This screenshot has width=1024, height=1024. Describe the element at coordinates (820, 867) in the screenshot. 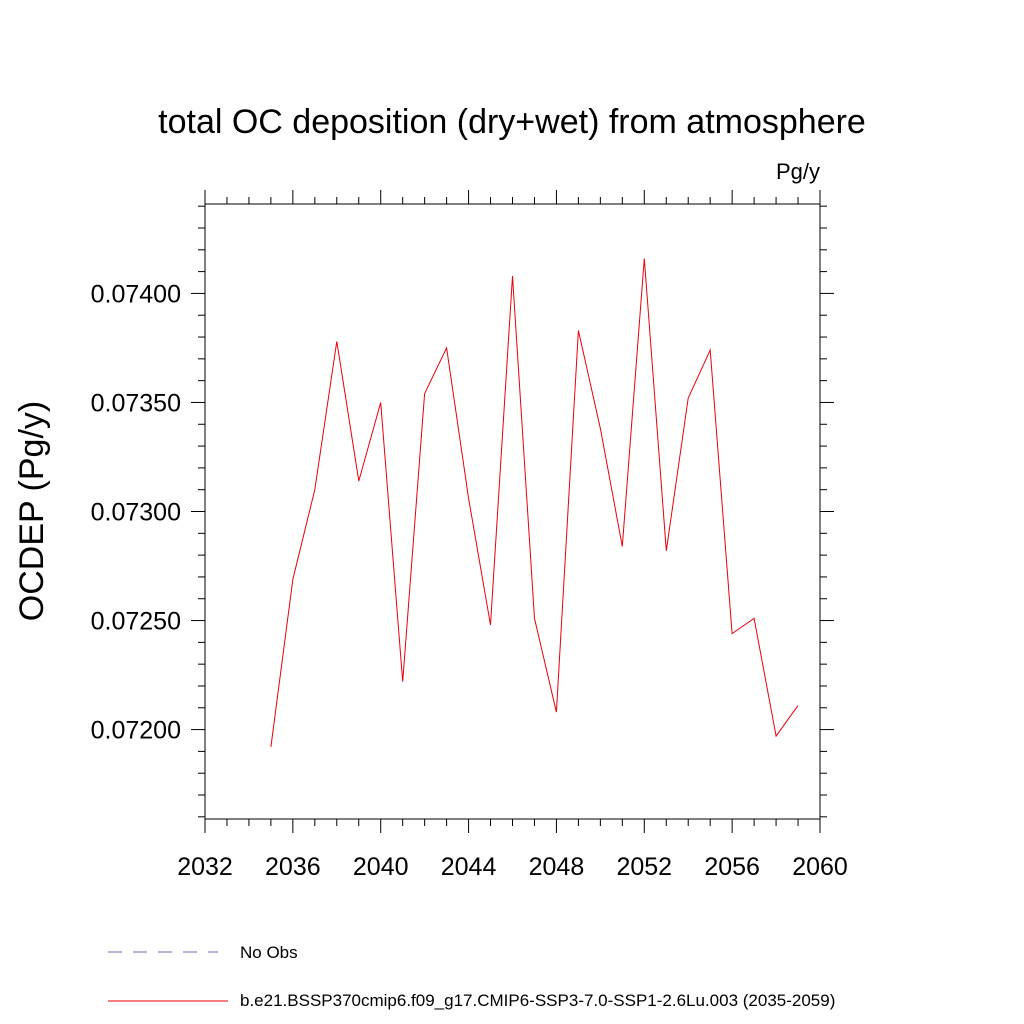

I see `x-tick-label: 2060` at that location.